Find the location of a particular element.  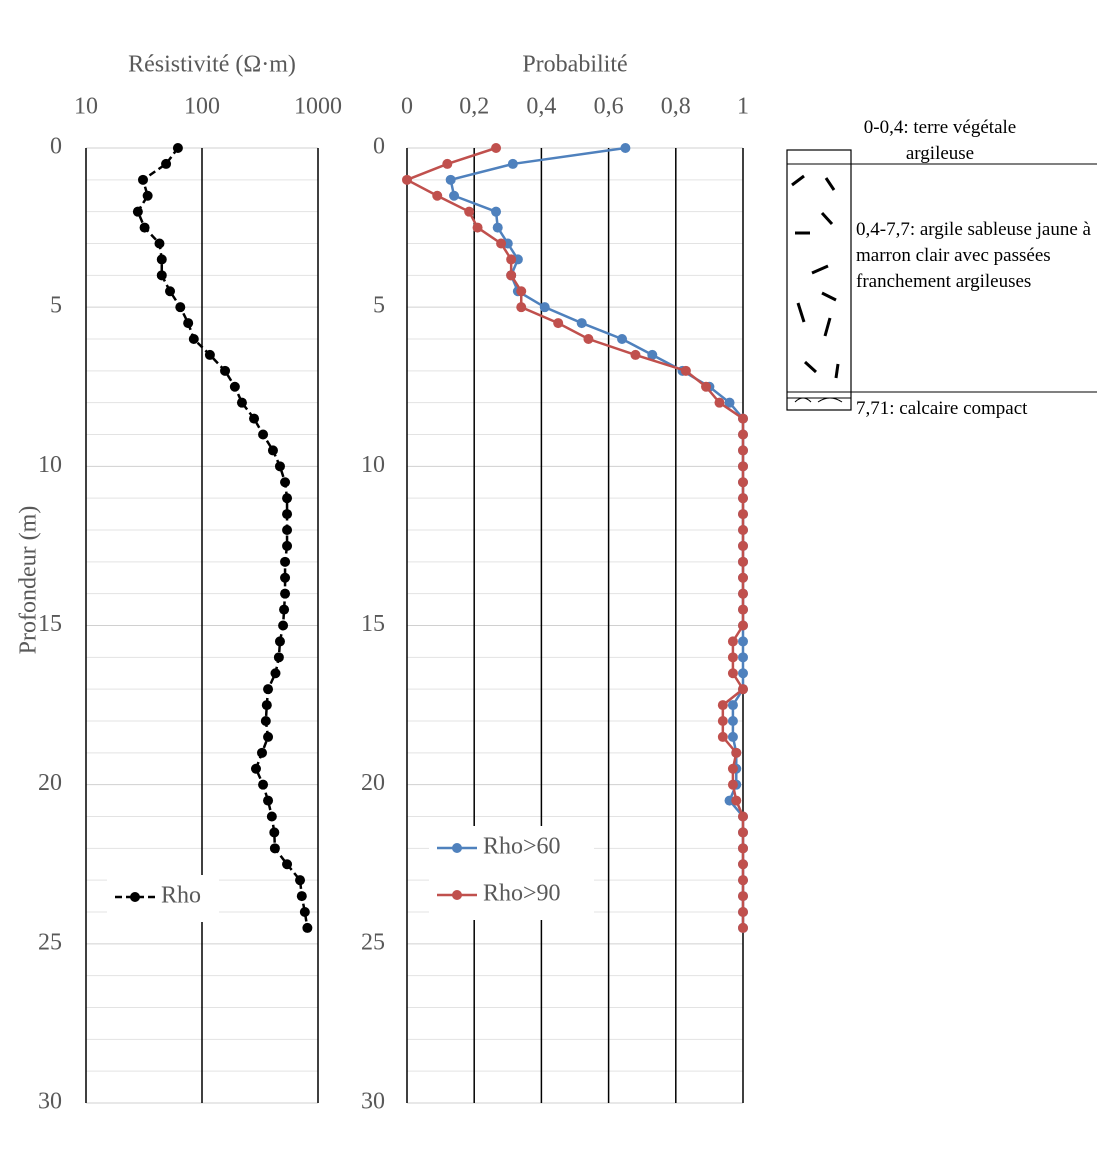

x-tick-label: 1000 is located at coordinates (318, 107).